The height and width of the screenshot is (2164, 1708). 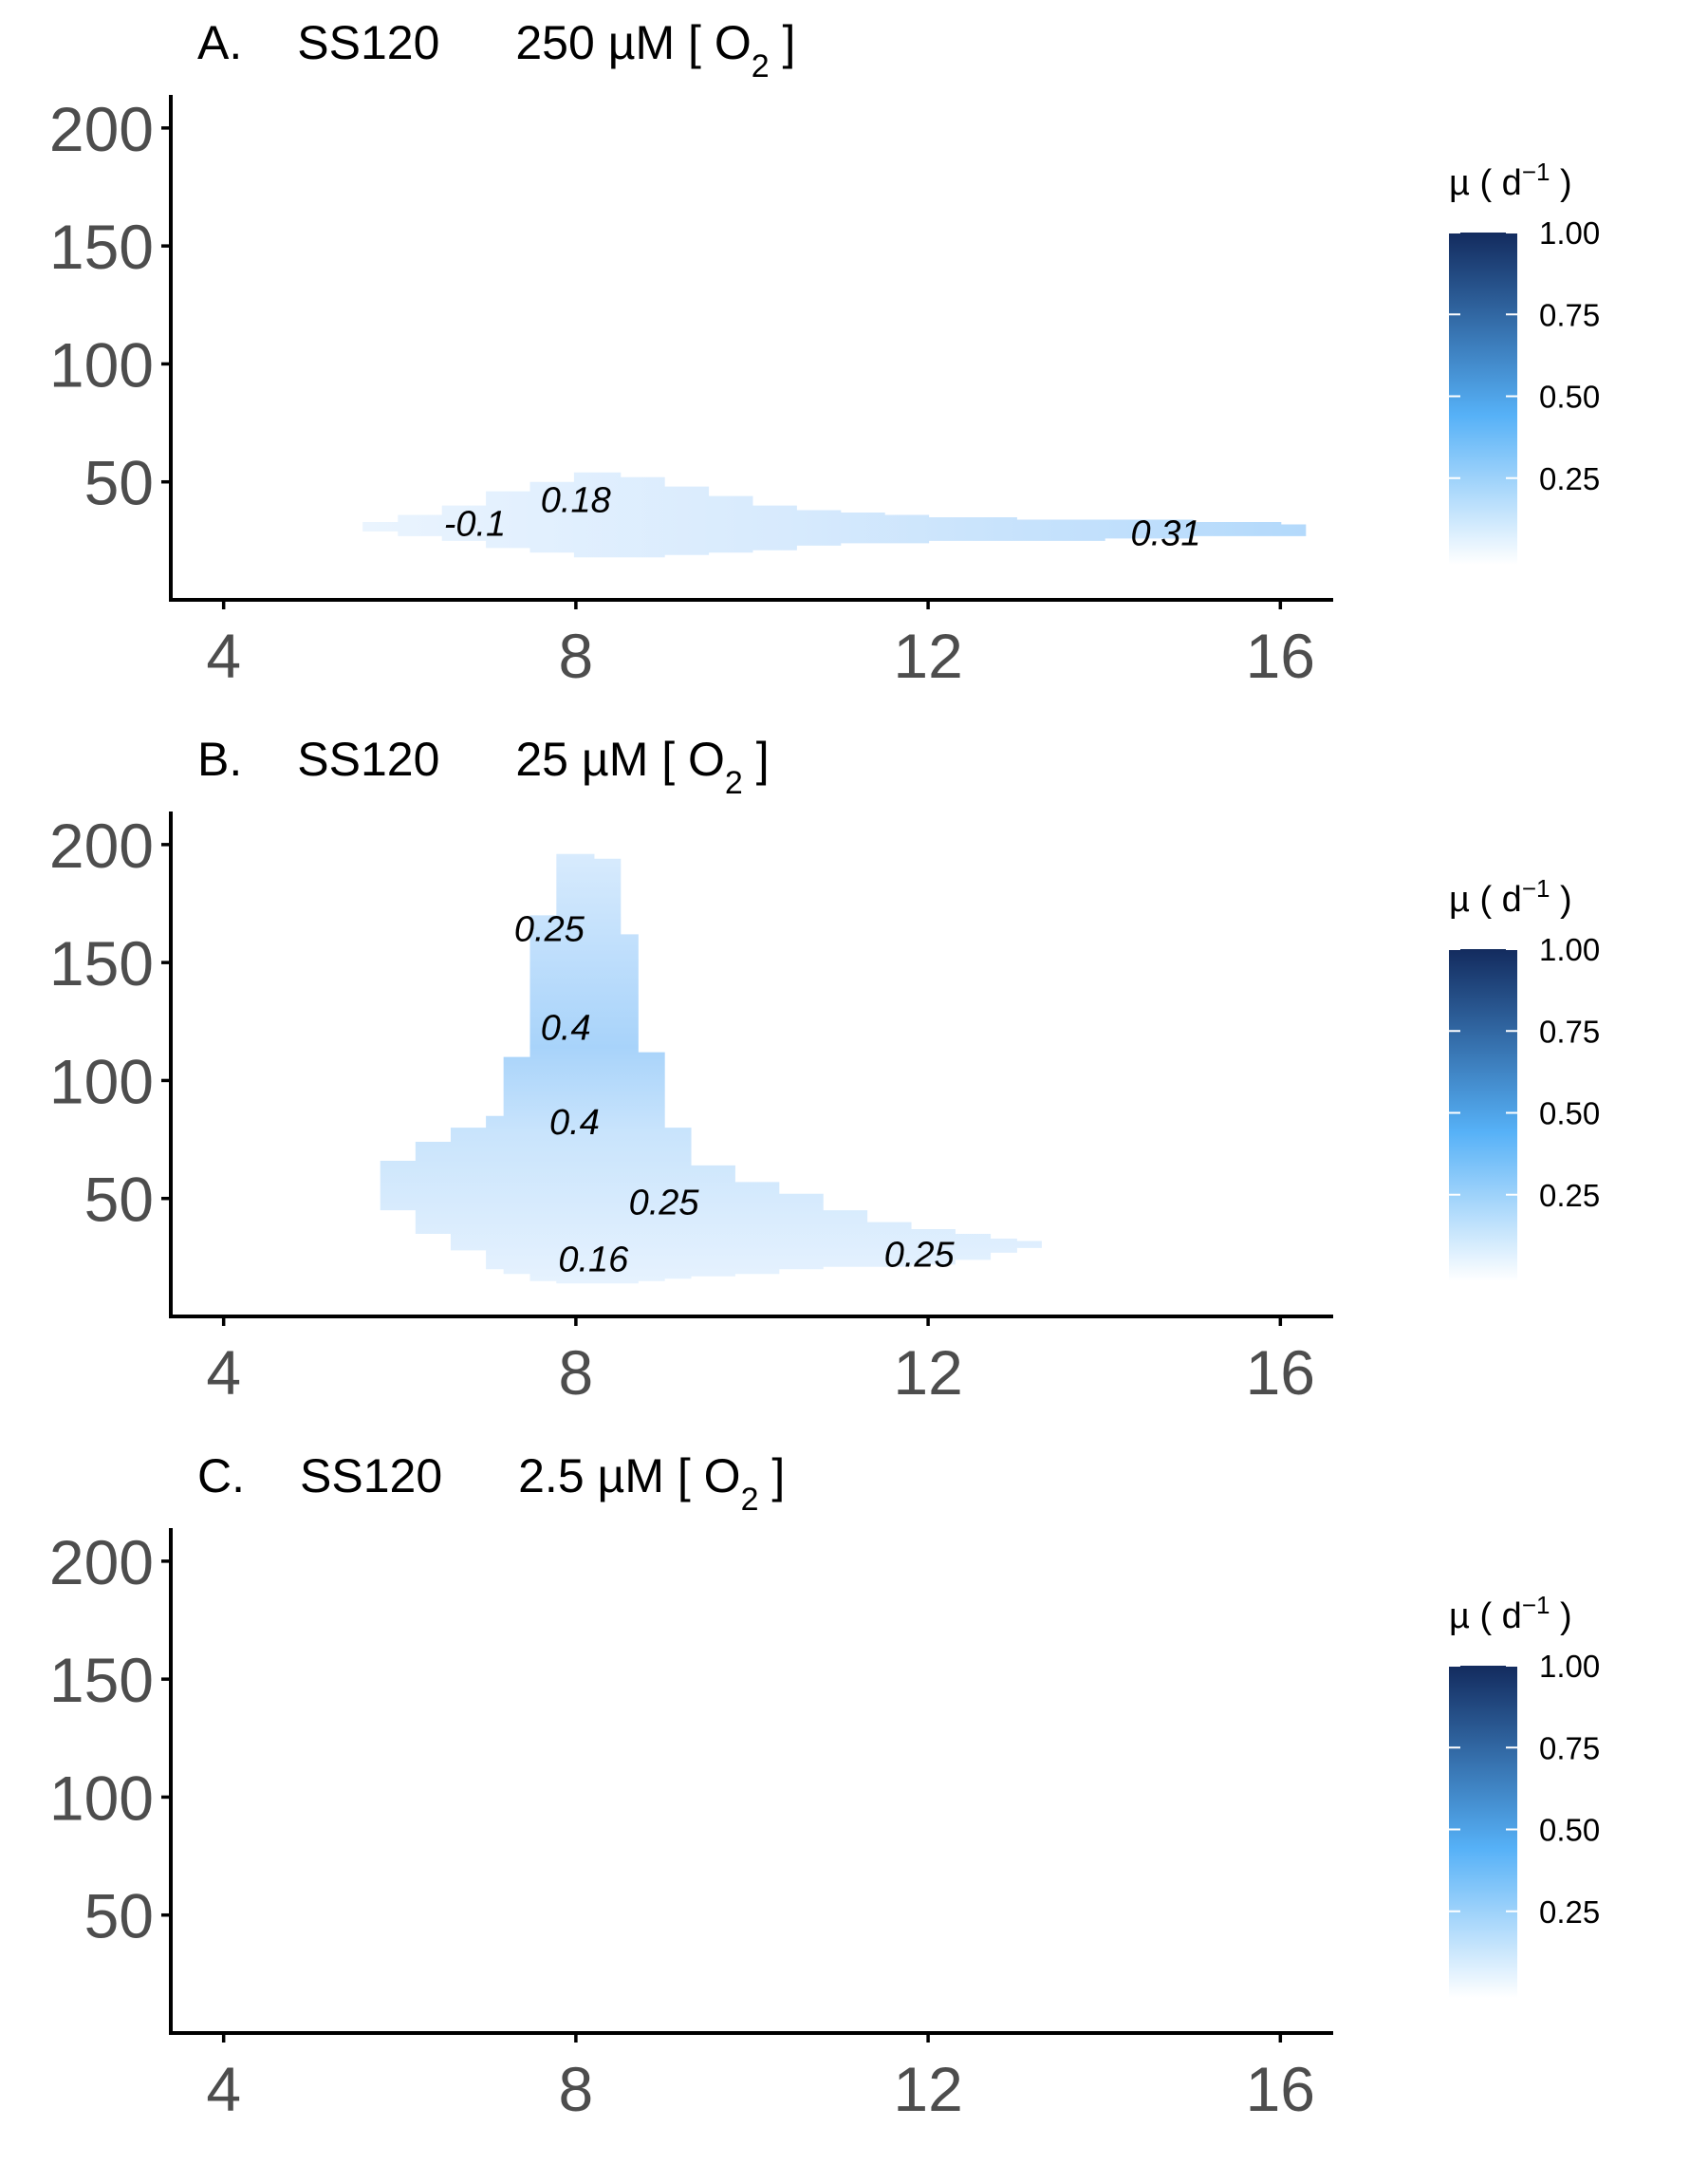 I want to click on panel-title: C. SS120 2.5 µM [ O2 ], so click(x=491, y=1483).